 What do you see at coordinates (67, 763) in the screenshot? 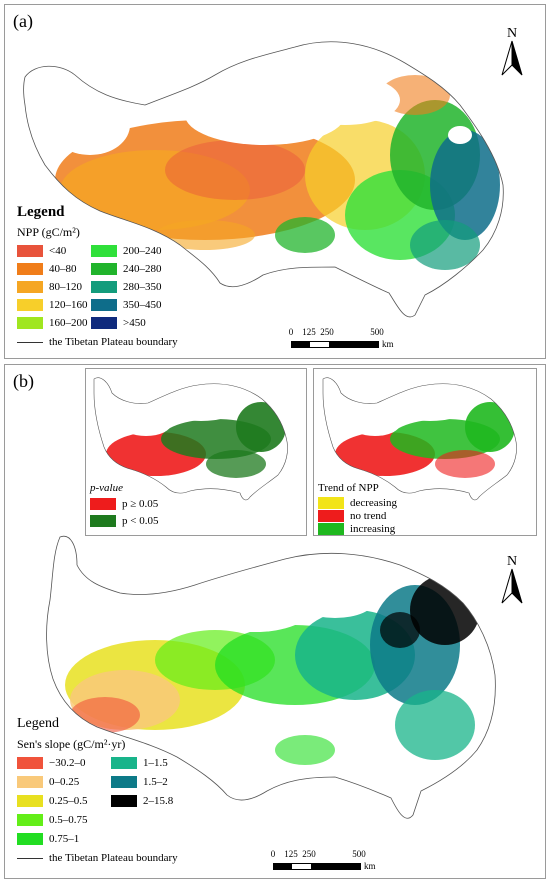
I see `legend-label: −30.2–0` at bounding box center [67, 763].